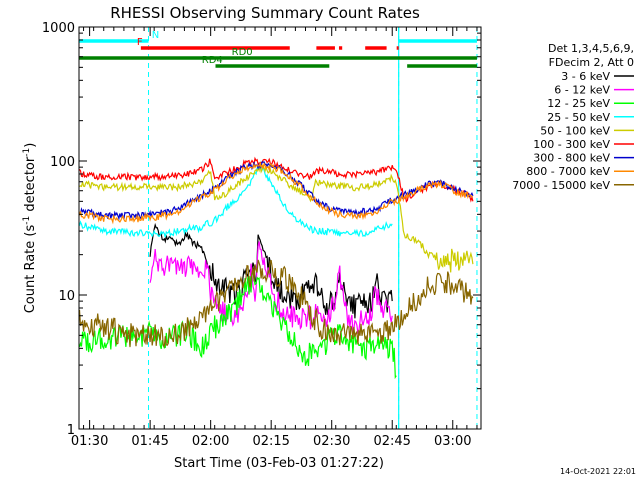 The image size is (640, 480). What do you see at coordinates (575, 130) in the screenshot?
I see `legend-entry-label: 50 - 100 keV` at bounding box center [575, 130].